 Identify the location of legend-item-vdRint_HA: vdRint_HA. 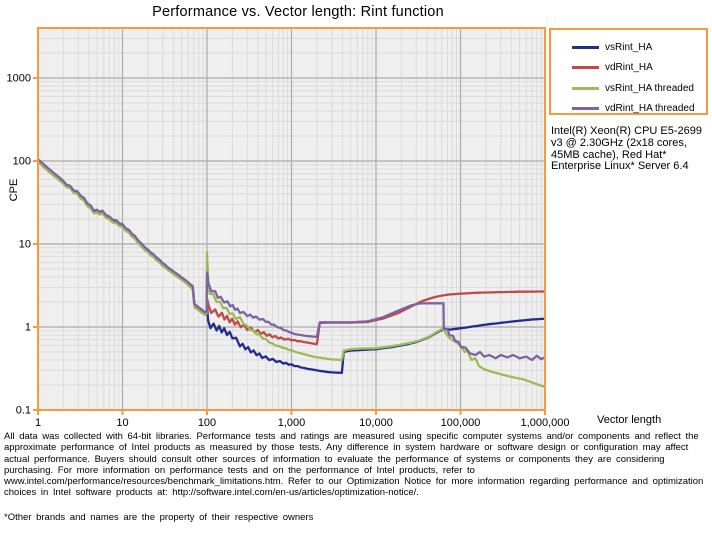
(628, 68).